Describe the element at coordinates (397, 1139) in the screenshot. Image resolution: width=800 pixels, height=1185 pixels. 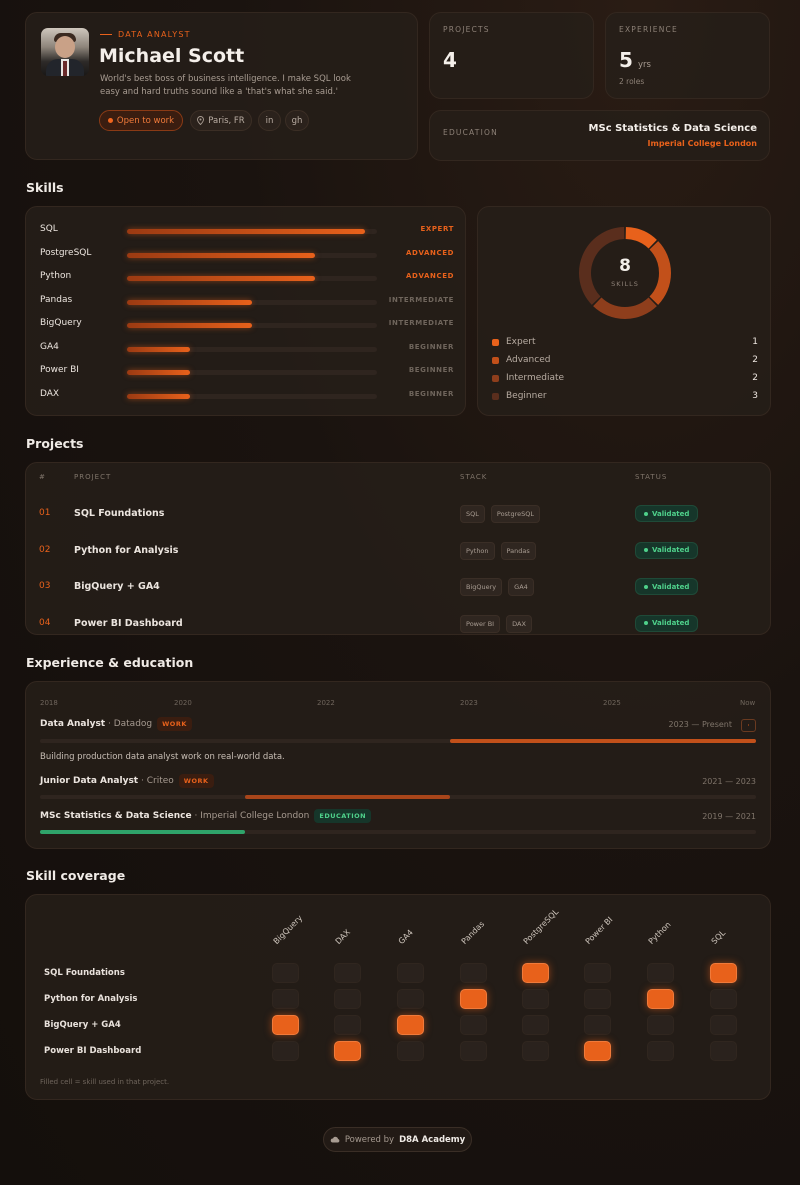
I see `powered-by-badge: Powered by D8A Academy` at that location.